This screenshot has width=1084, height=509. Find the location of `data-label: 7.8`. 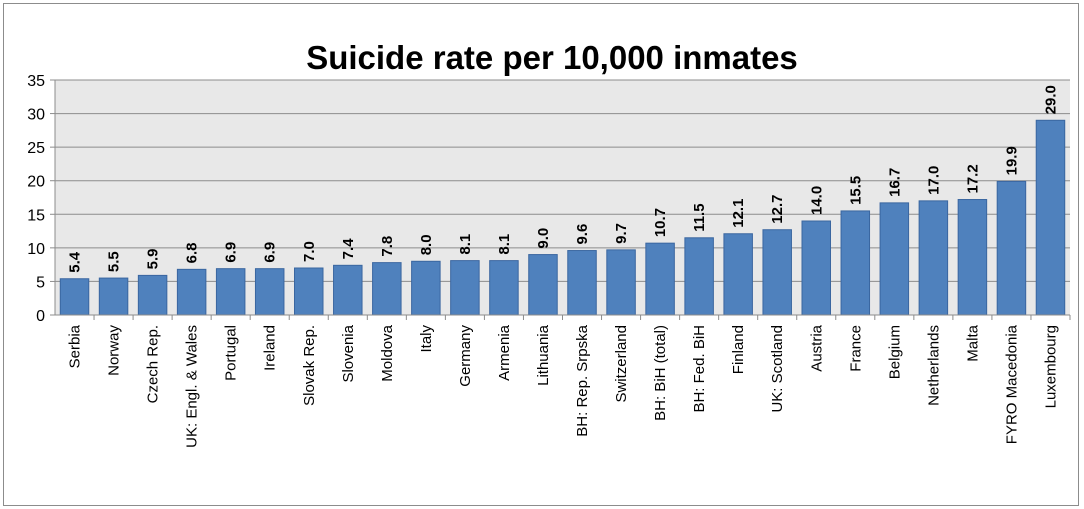

data-label: 7.8 is located at coordinates (387, 246).